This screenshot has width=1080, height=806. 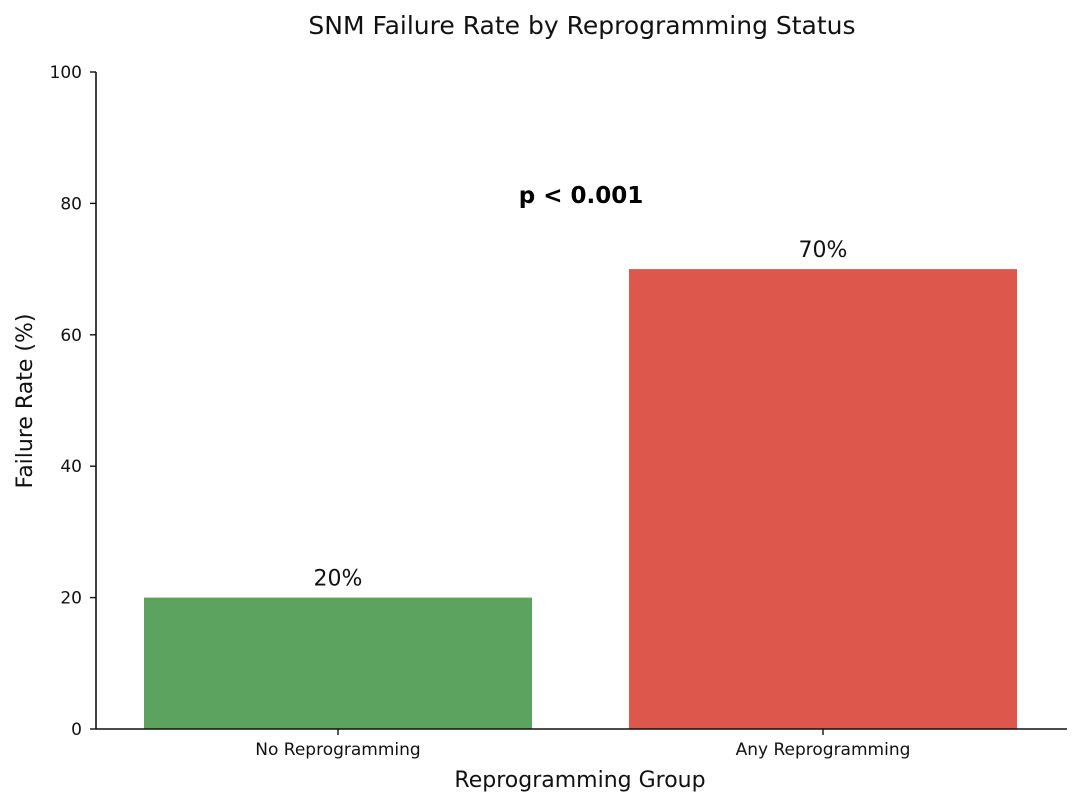 What do you see at coordinates (73, 401) in the screenshot?
I see `y-axis-ticks: 0 20 40 60 80 100` at bounding box center [73, 401].